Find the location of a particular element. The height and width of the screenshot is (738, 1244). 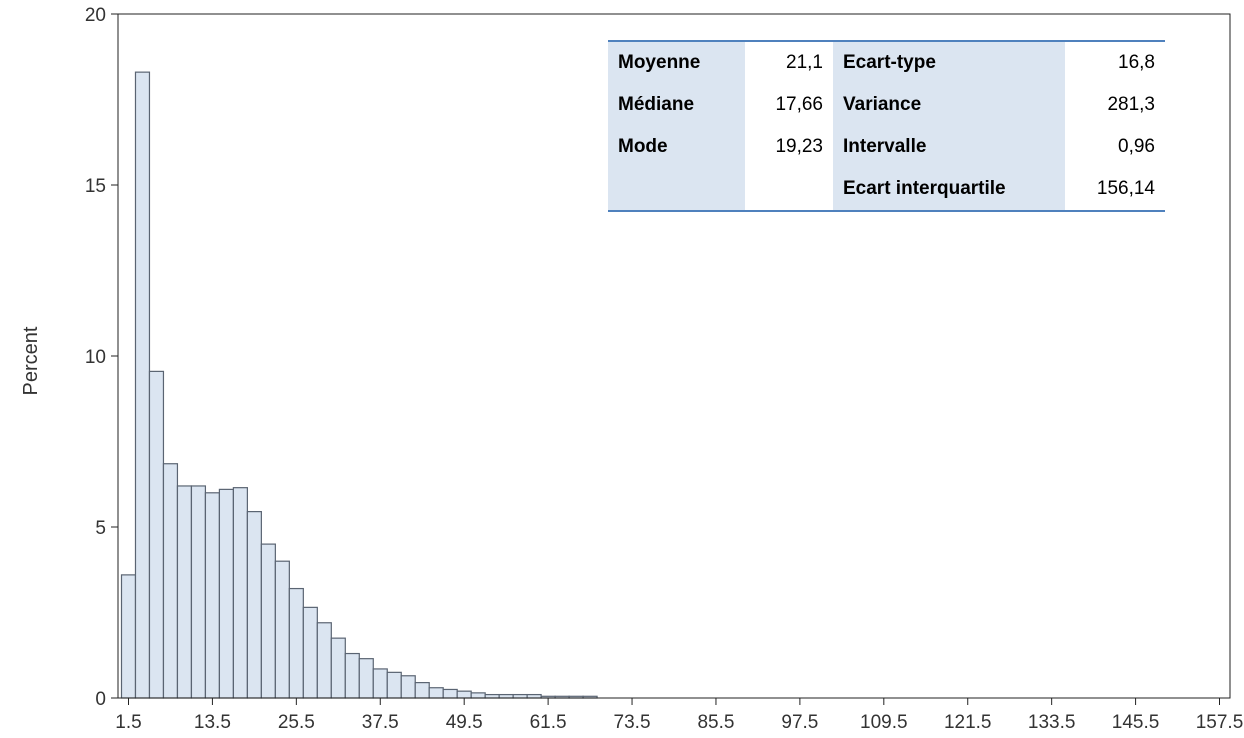

stat-value: 21,1 is located at coordinates (804, 62).